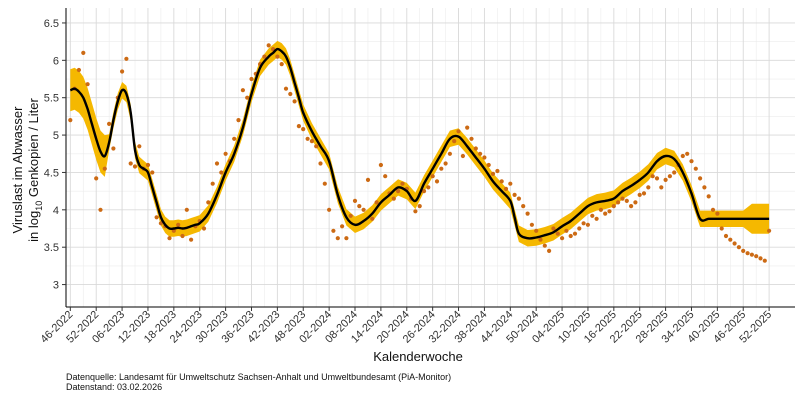 This screenshot has height=400, width=800. I want to click on y-axis-title-line2: in log10 Genkopien / Liter, so click(35, 169).